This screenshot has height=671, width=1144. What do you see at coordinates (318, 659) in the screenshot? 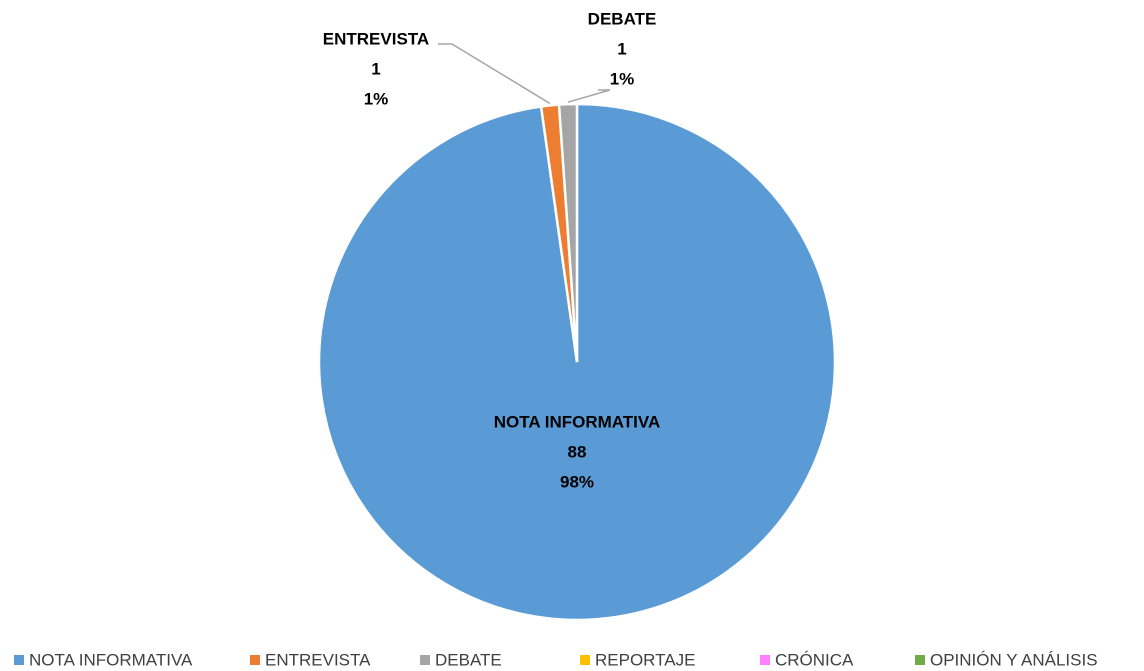
I see `legend-label: ENTREVISTA` at bounding box center [318, 659].